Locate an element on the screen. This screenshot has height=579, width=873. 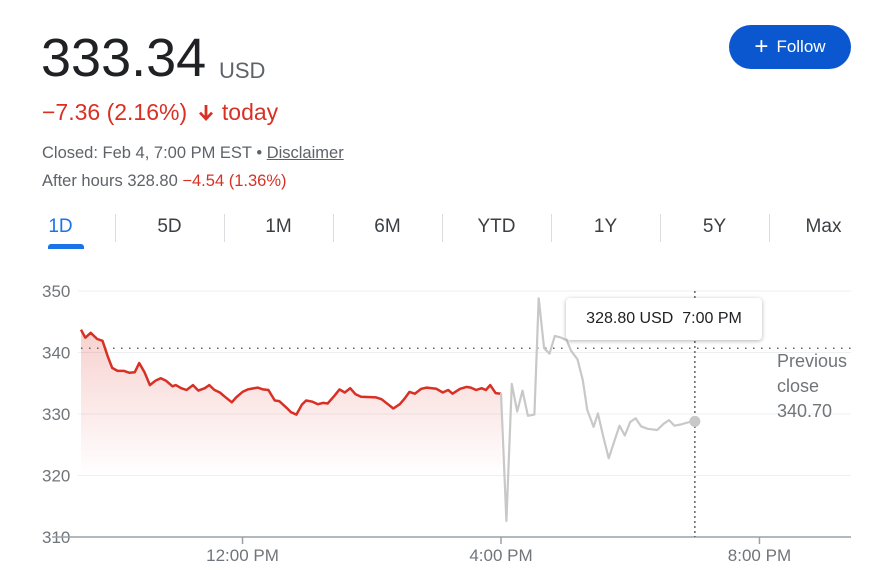
status-text: Closed: Feb 4, 7:00 PM EST is located at coordinates (147, 153).